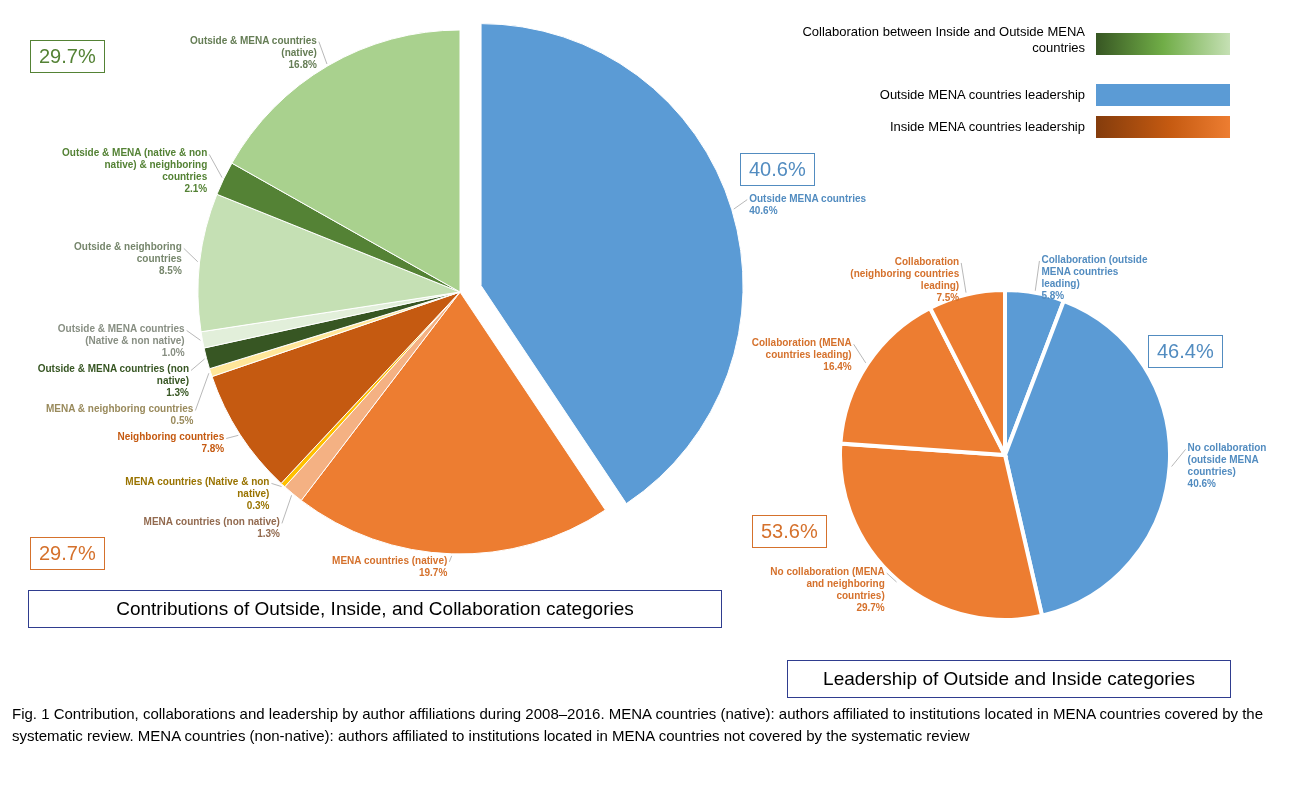 The height and width of the screenshot is (797, 1292). Describe the element at coordinates (905, 273) in the screenshot. I see `slice-label: Collaboration (neighboring countries leading)` at that location.